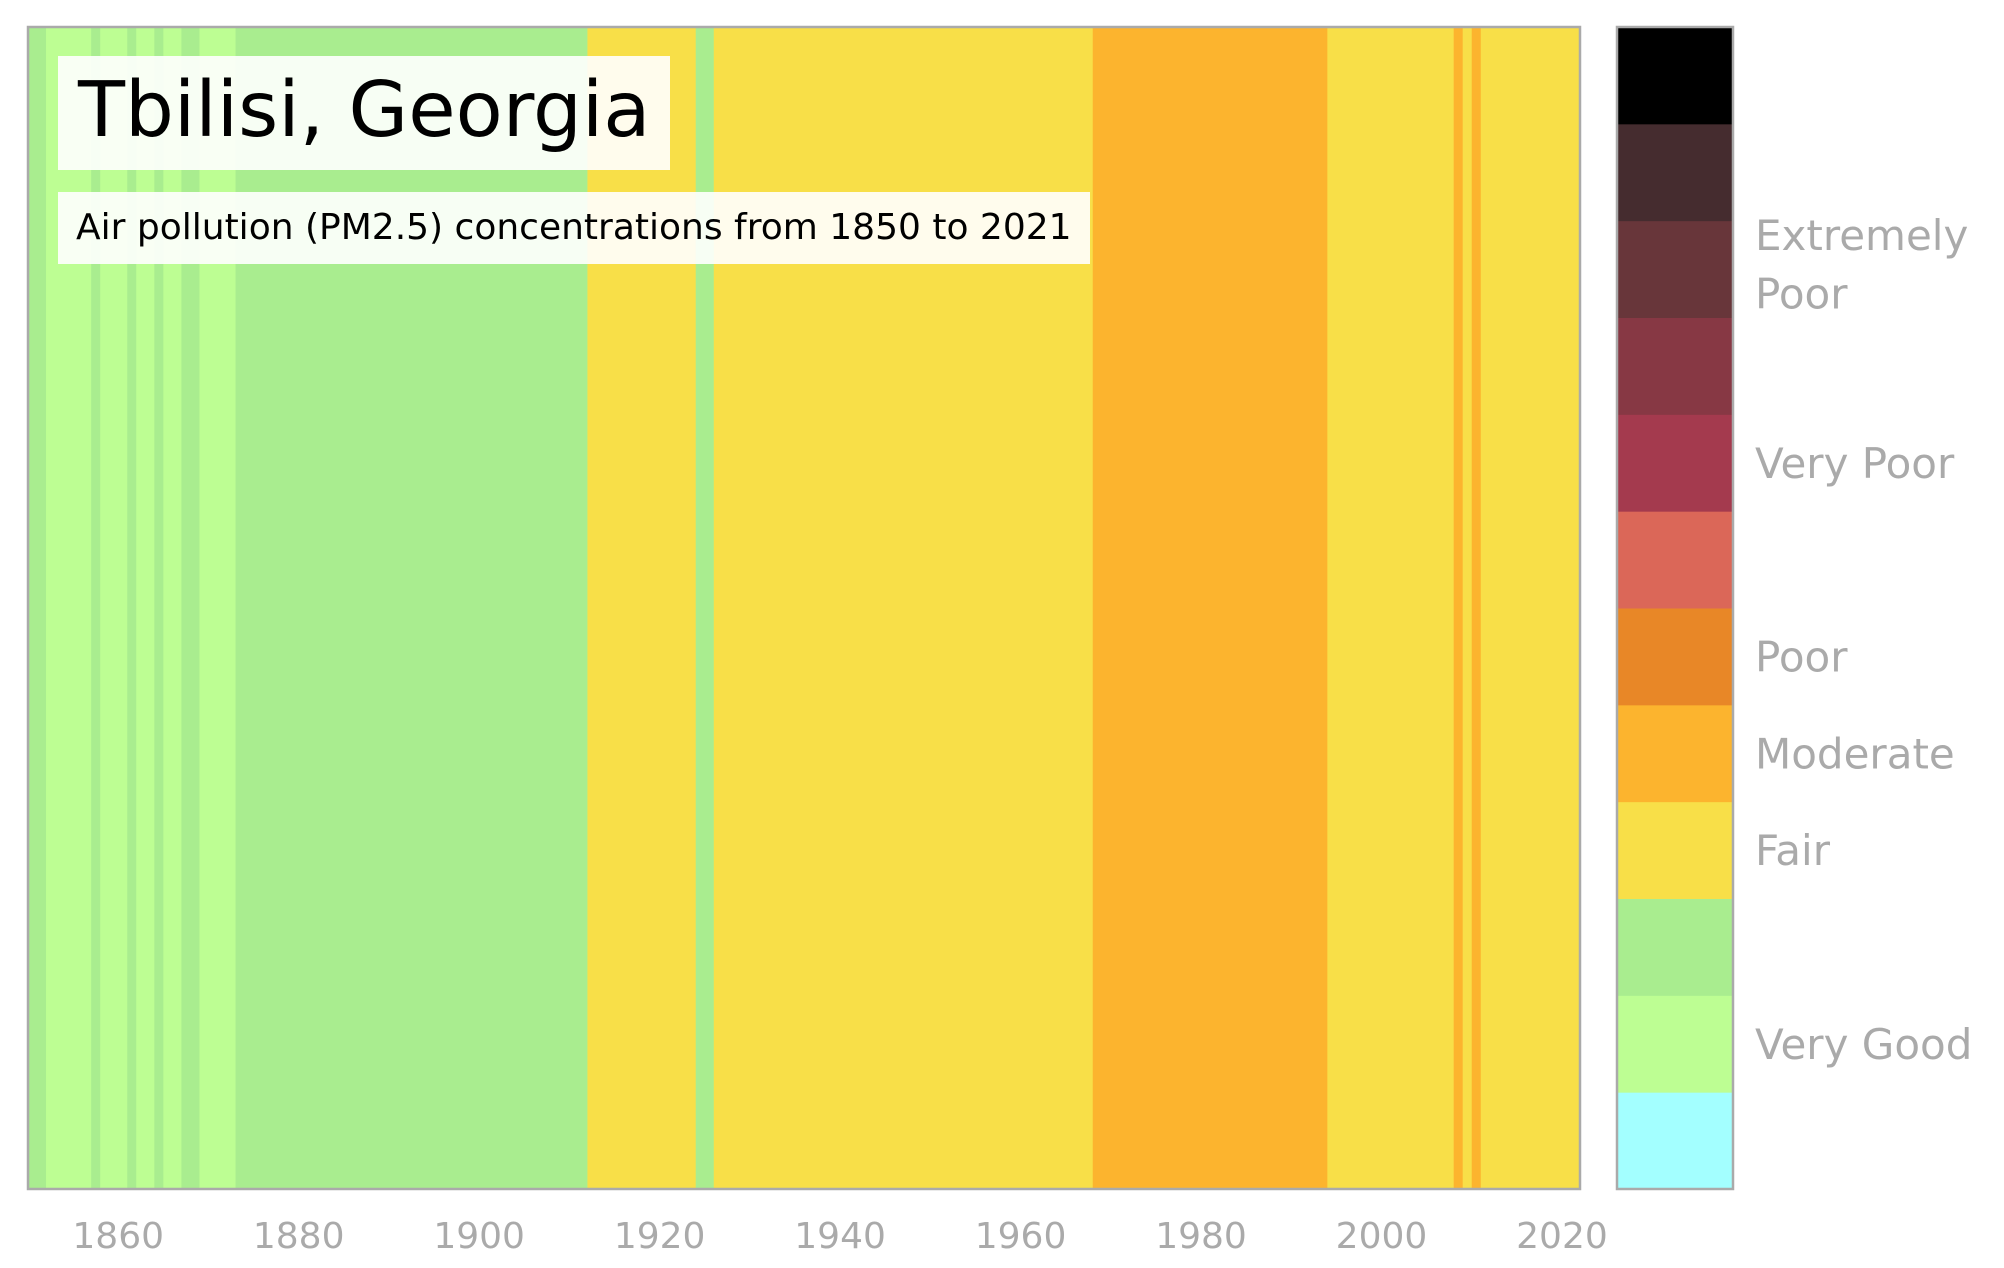 The width and height of the screenshot is (2004, 1268). I want to click on x-tick-label: 1900, so click(479, 1236).